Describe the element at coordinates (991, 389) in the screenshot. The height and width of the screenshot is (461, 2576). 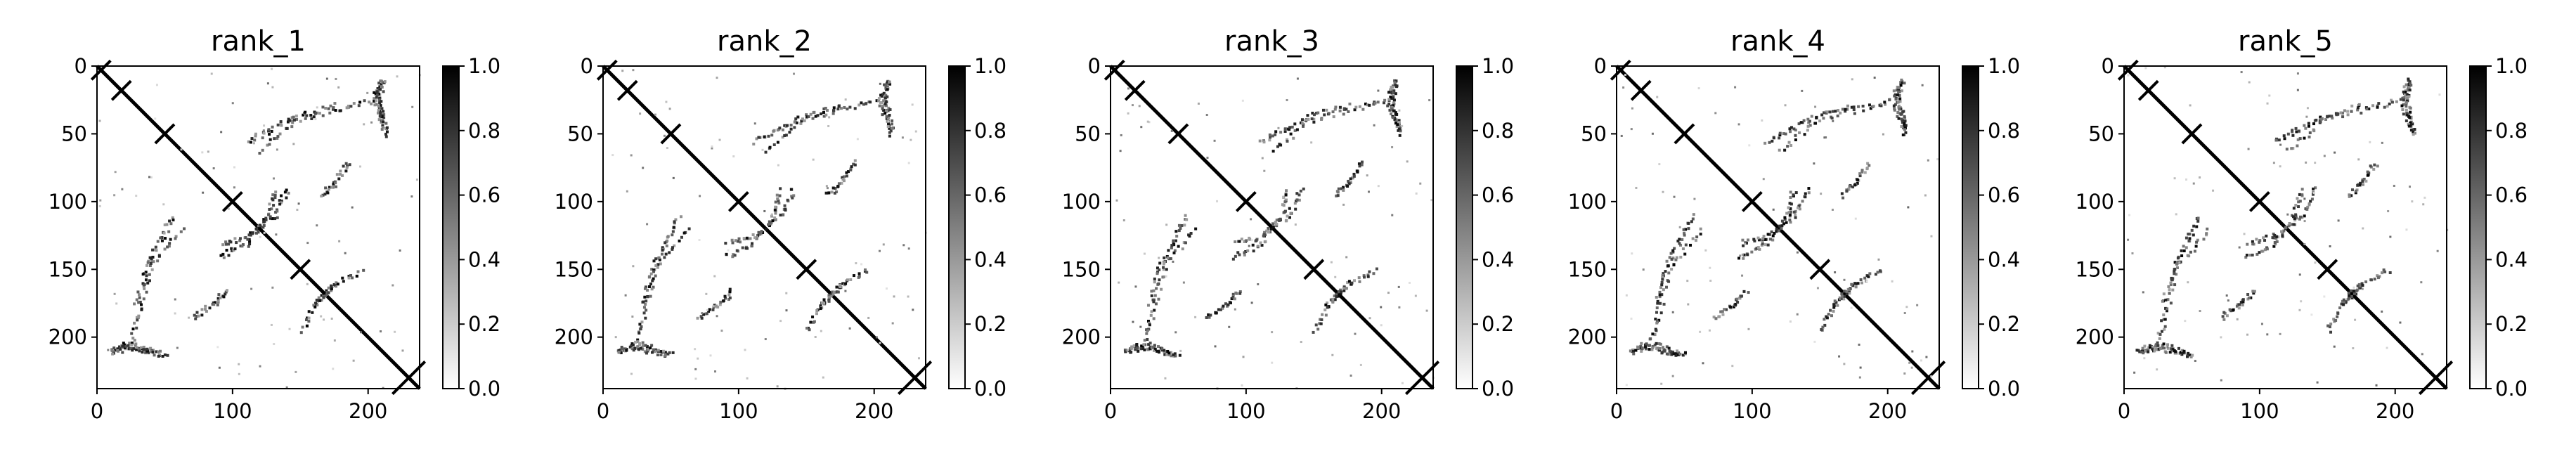
I see `colorbar-tick-label: 0.0` at that location.